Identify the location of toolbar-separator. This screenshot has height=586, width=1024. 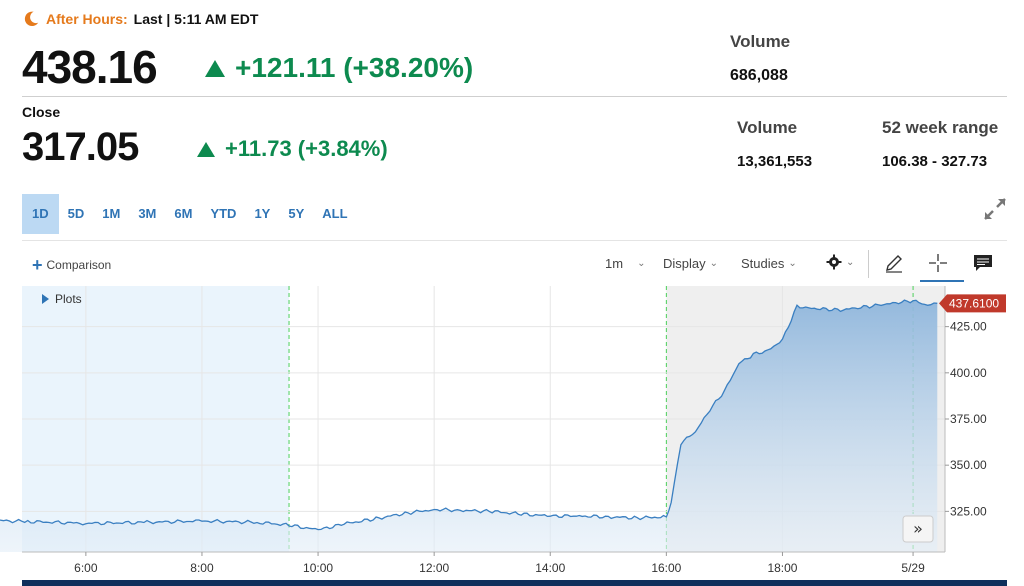
(868, 264).